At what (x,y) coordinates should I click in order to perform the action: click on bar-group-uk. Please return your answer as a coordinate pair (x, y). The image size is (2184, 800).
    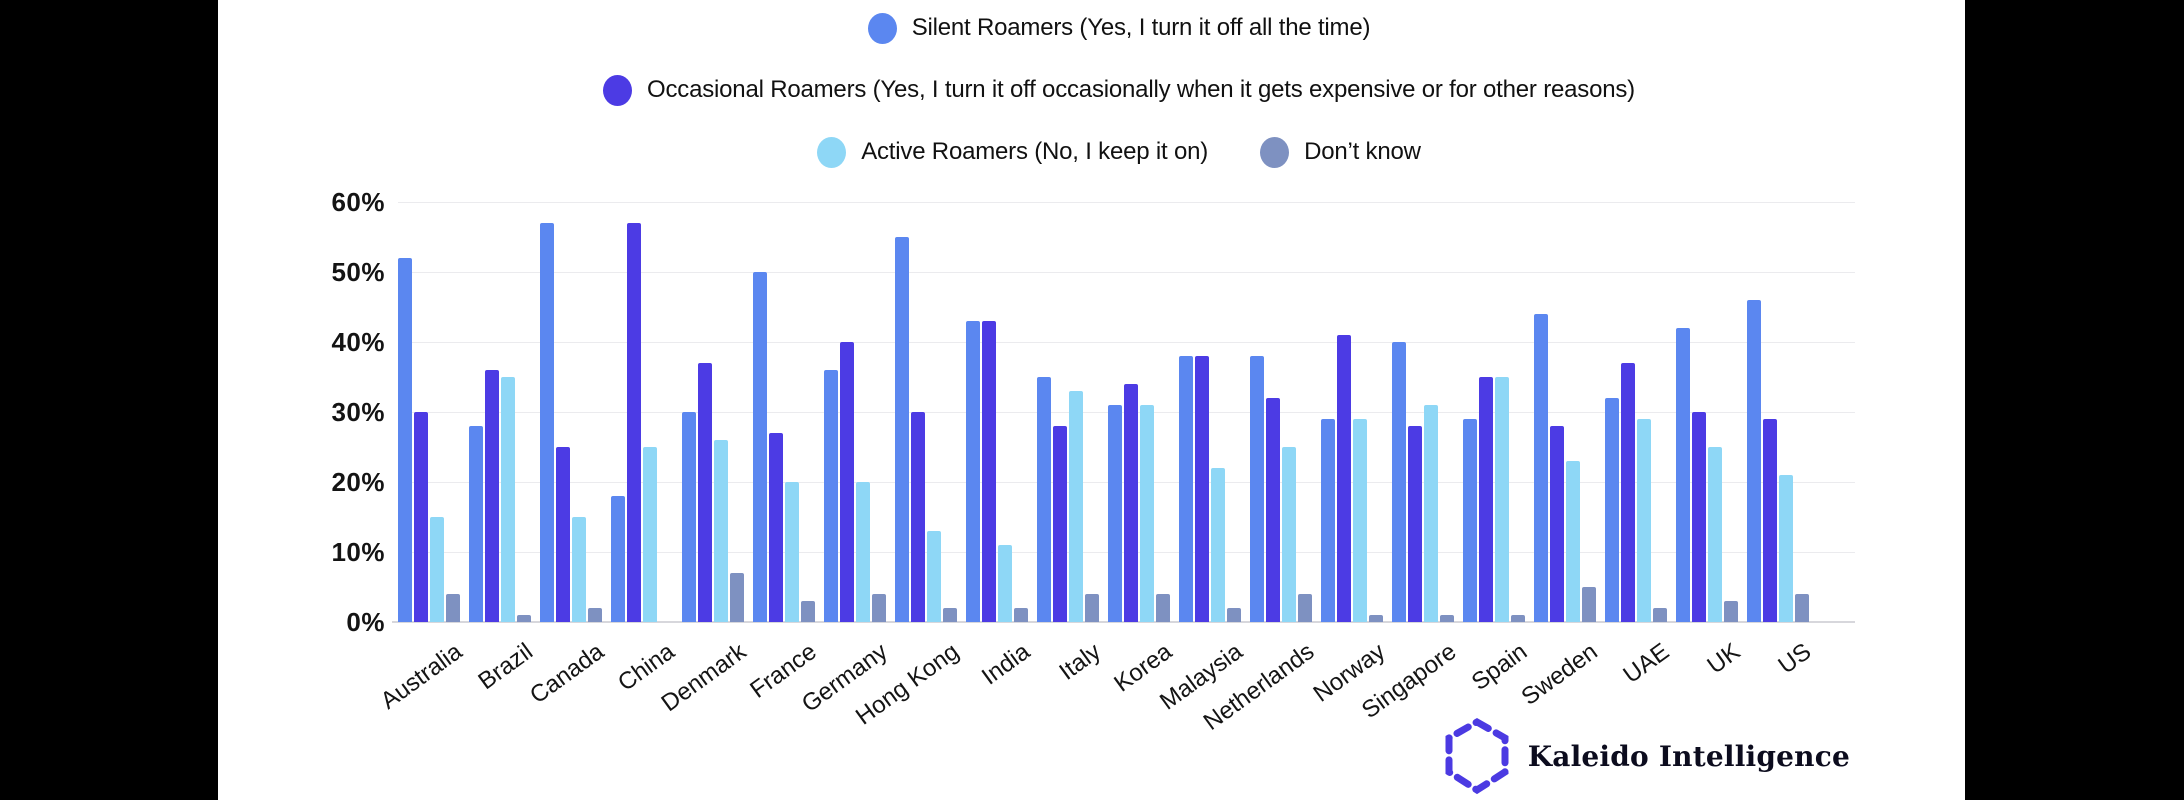
    Looking at the image, I should click on (1707, 475).